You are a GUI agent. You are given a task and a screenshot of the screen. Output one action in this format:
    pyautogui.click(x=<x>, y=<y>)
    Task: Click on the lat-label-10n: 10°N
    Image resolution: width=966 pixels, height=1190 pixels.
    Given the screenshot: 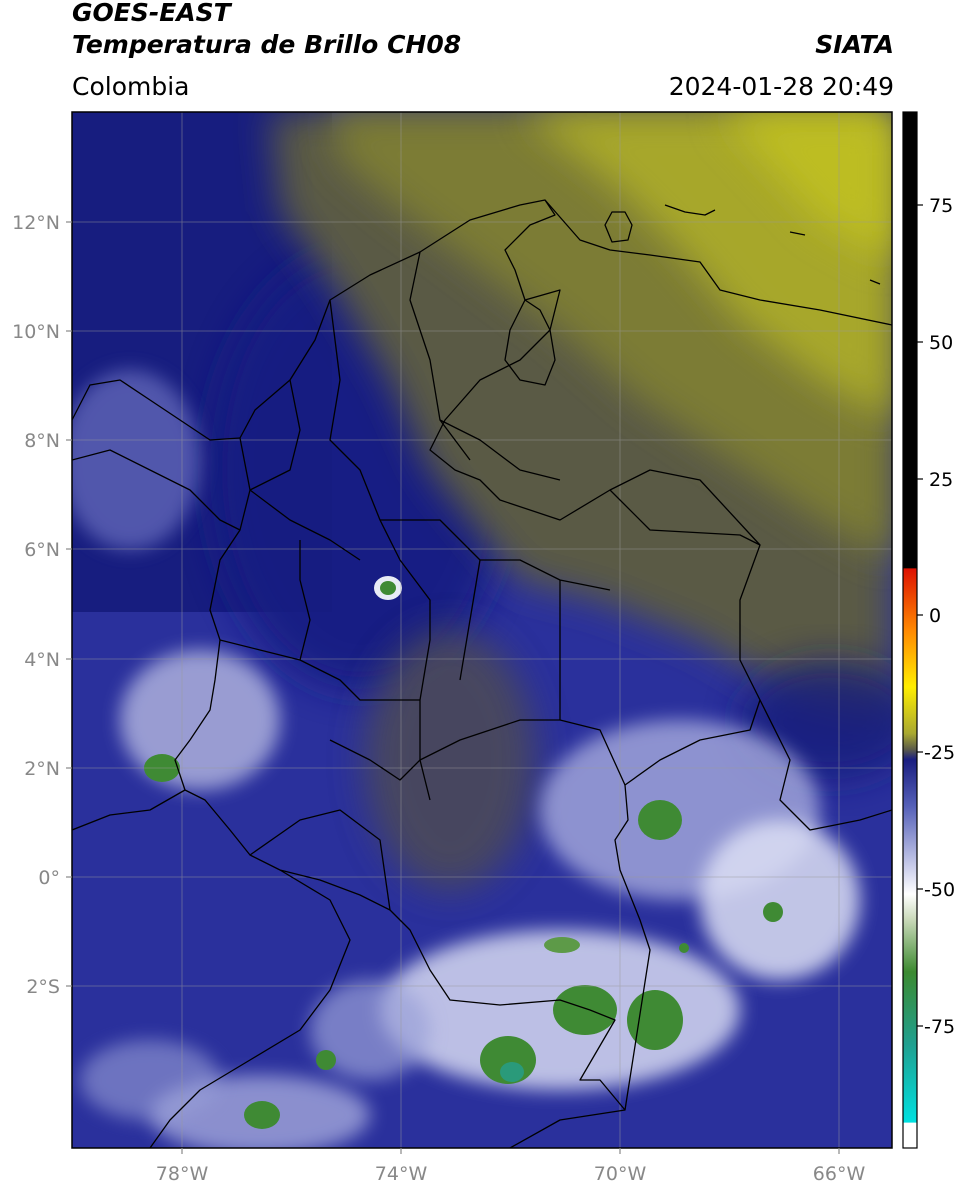 What is the action you would take?
    pyautogui.click(x=36, y=332)
    